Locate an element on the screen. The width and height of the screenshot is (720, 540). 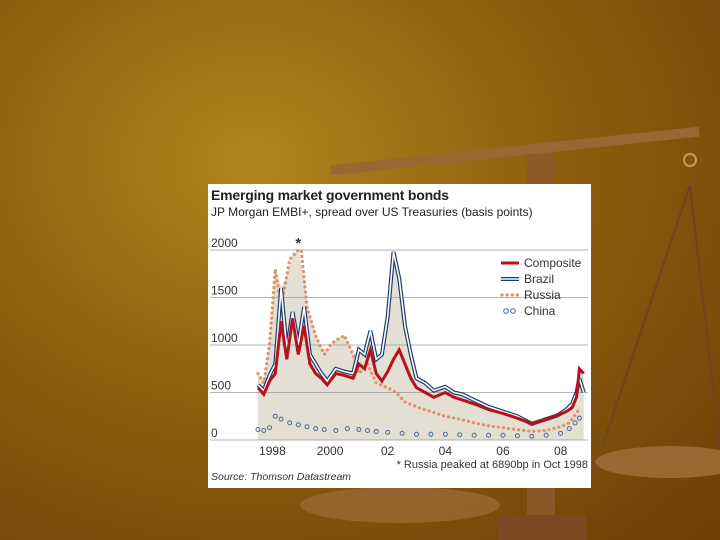
legend-label-china: China is located at coordinates (540, 311).